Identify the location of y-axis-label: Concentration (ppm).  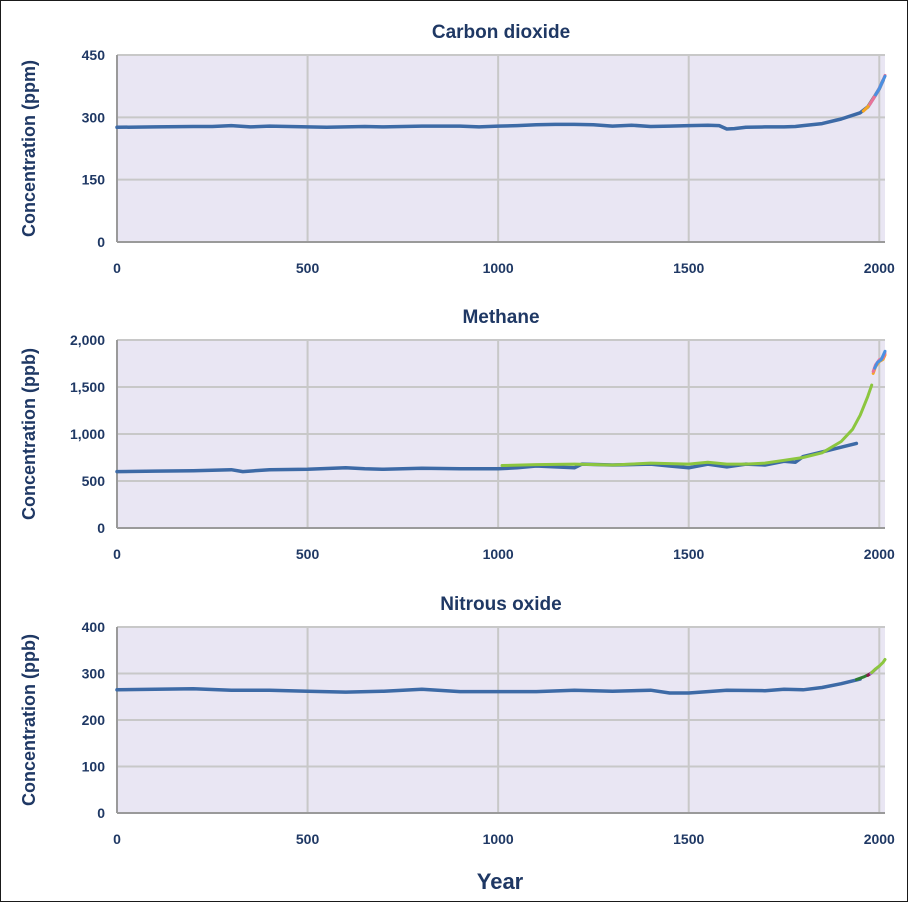
(29, 148).